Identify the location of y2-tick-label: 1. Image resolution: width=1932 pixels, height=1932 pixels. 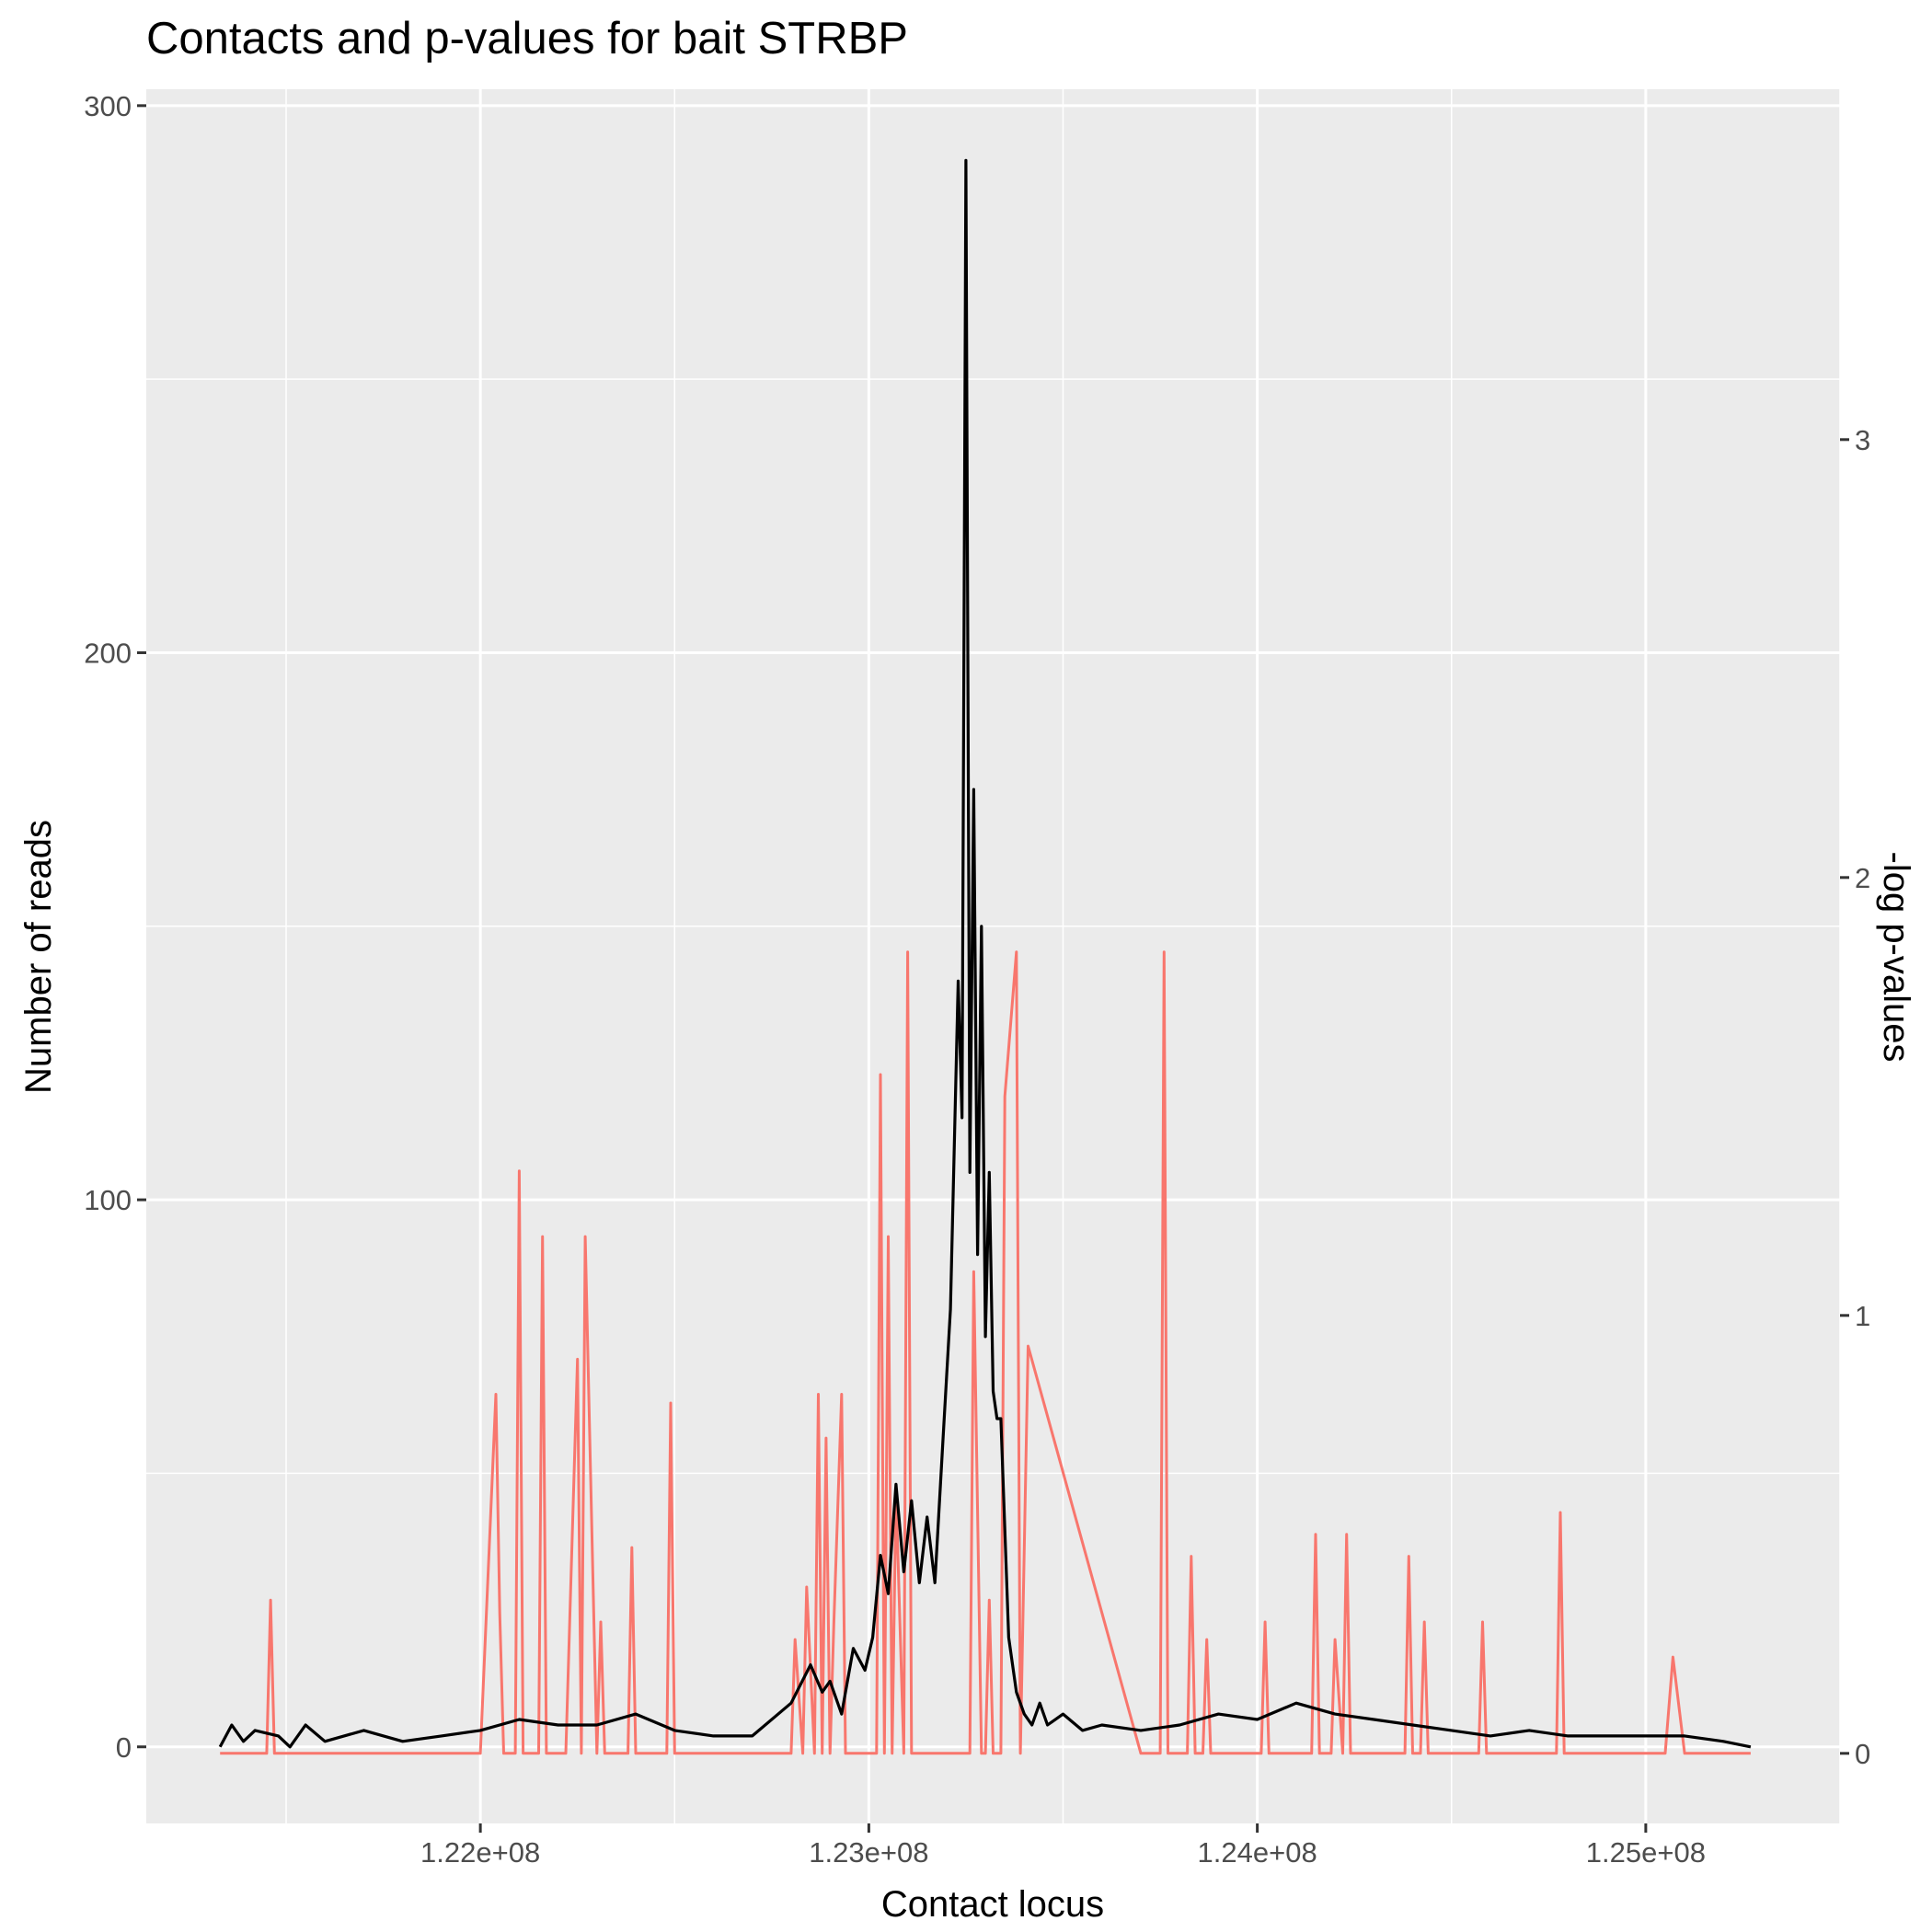
(1862, 1316).